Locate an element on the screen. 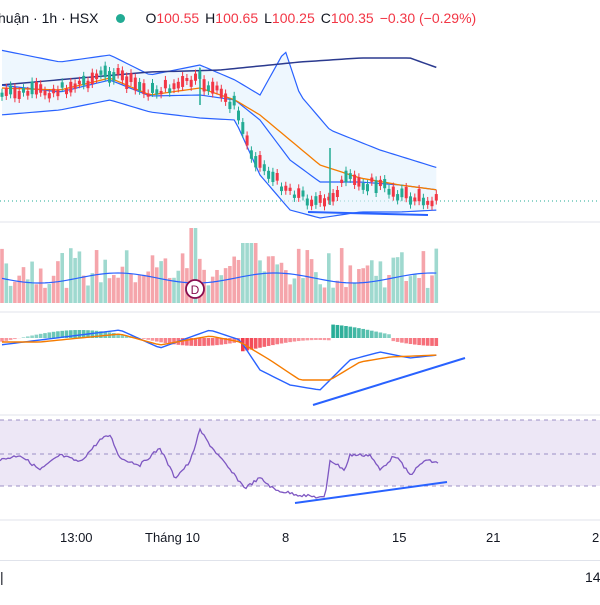 The height and width of the screenshot is (605, 600). dividend-marker-label: D is located at coordinates (195, 290).